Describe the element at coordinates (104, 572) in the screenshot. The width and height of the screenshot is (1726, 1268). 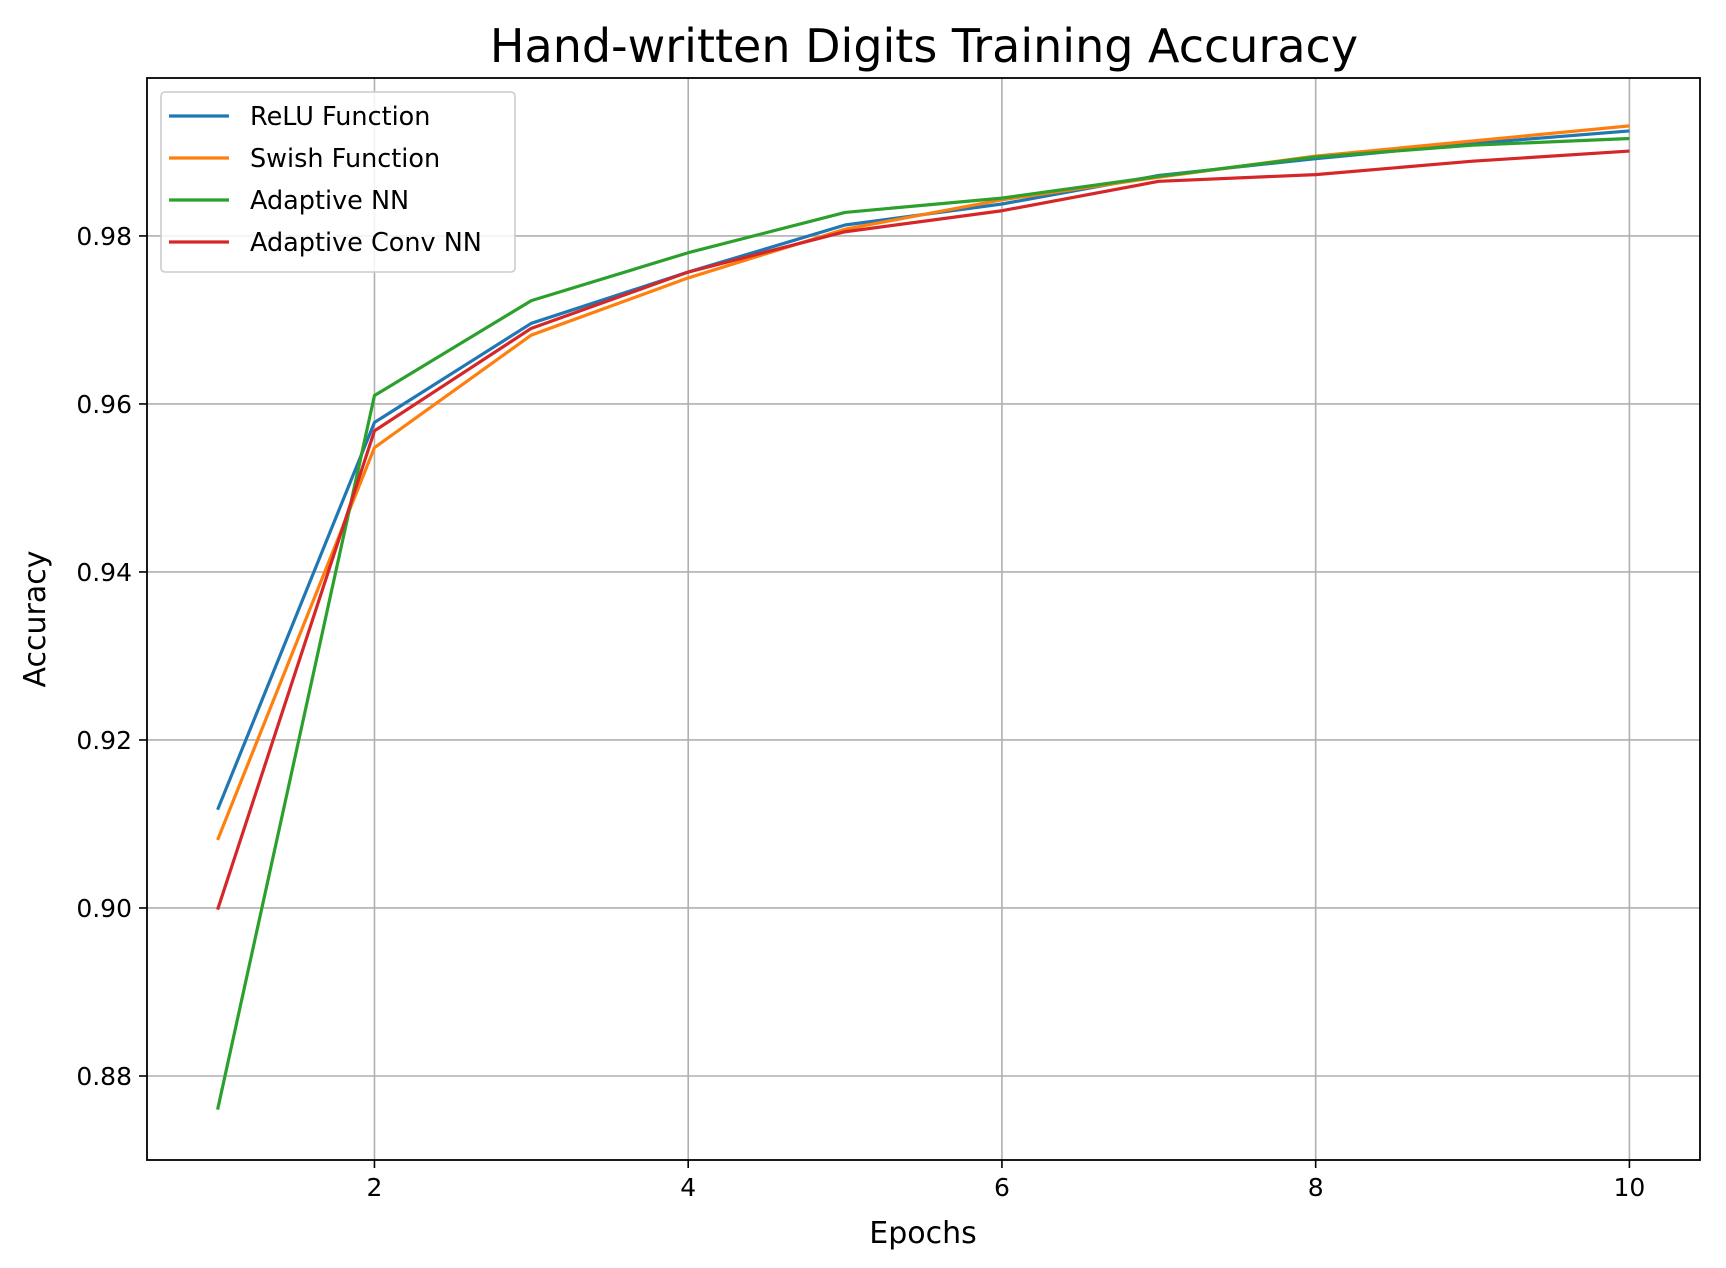
I see `y-tick-label: 0.94` at that location.